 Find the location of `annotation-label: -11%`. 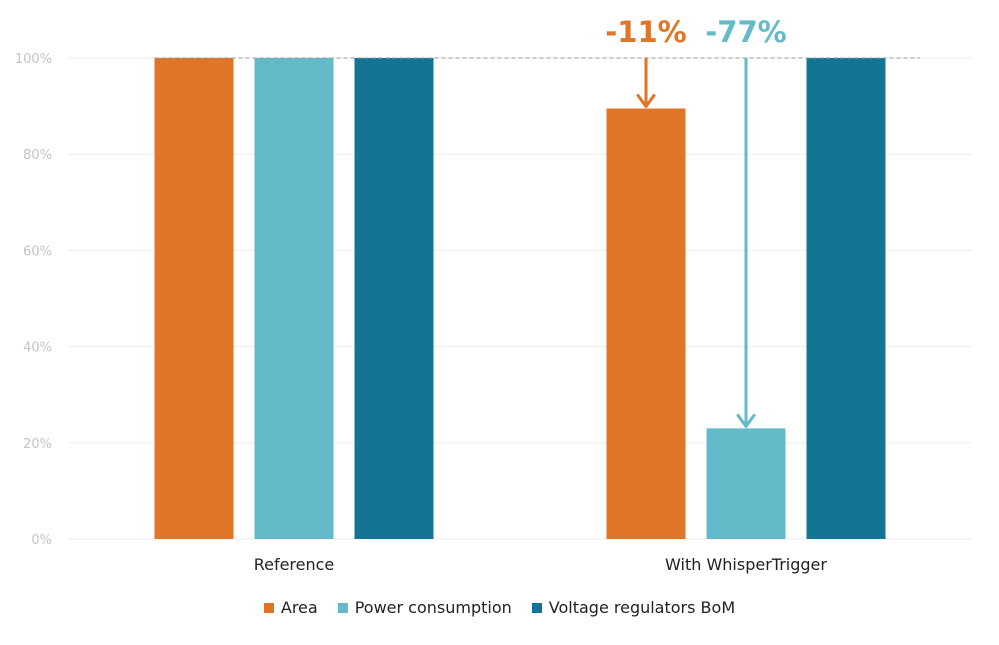

annotation-label: -11% is located at coordinates (645, 32).